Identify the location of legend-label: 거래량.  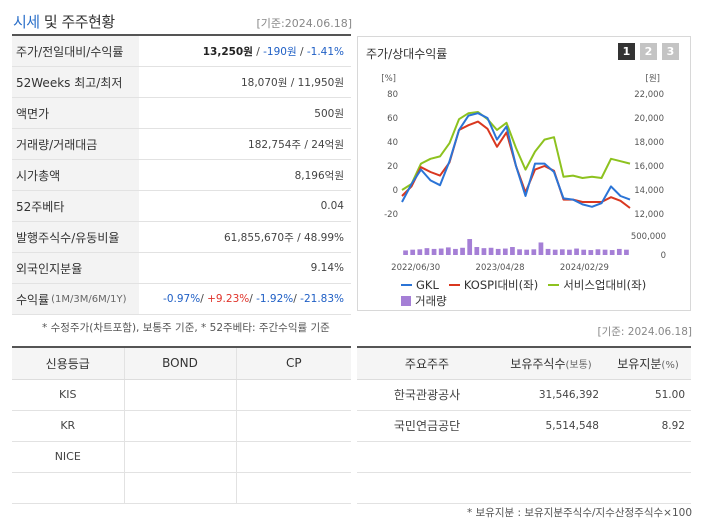
(431, 301).